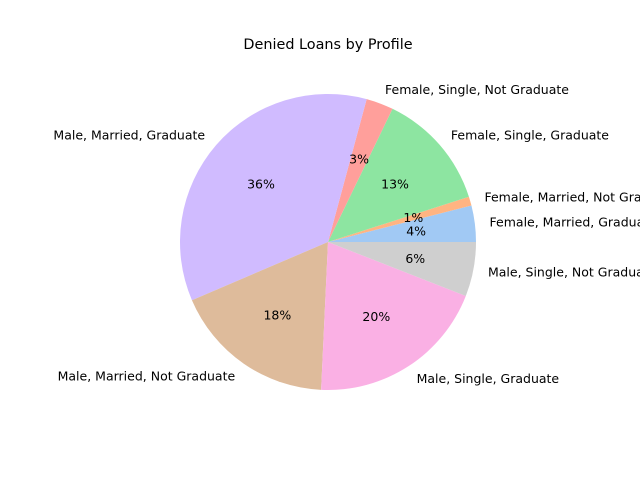  I want to click on slice-percent-label: 3%, so click(359, 158).